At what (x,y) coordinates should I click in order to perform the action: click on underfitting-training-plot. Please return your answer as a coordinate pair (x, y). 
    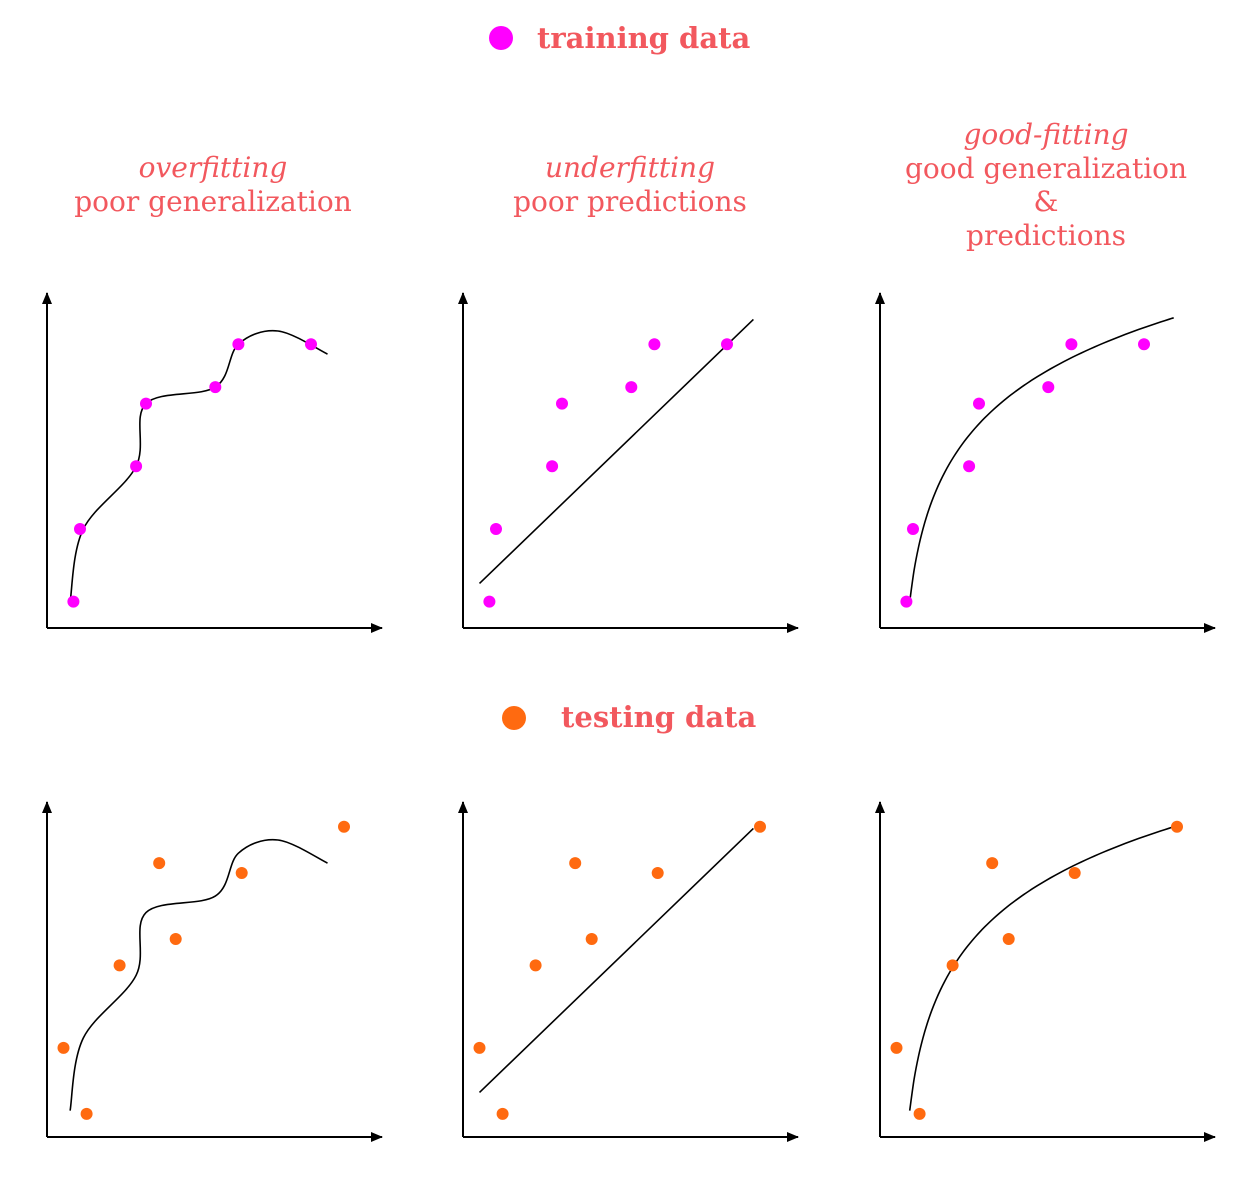
    Looking at the image, I should click on (628, 462).